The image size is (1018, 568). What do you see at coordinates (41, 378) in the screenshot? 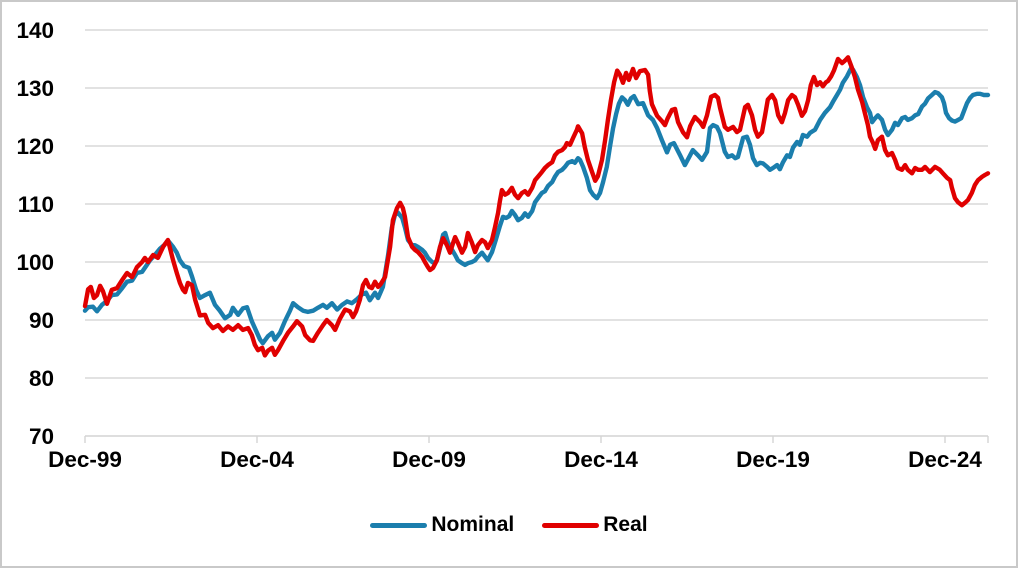
I see `y-tick-label-80: 80` at bounding box center [41, 378].